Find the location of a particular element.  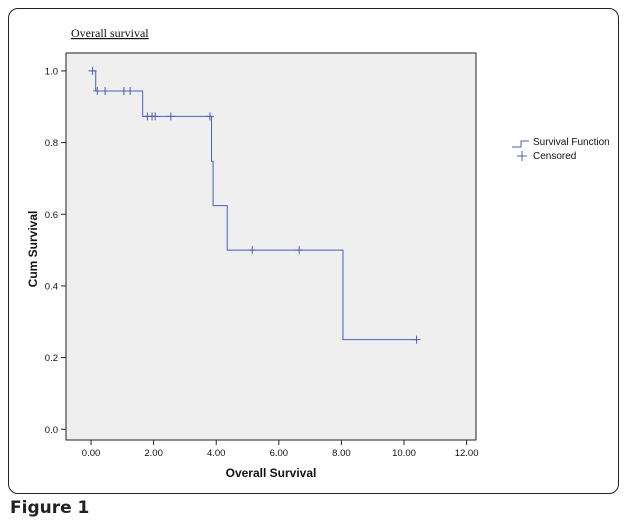

legend-survival-function-label: Survival Function is located at coordinates (571, 142).